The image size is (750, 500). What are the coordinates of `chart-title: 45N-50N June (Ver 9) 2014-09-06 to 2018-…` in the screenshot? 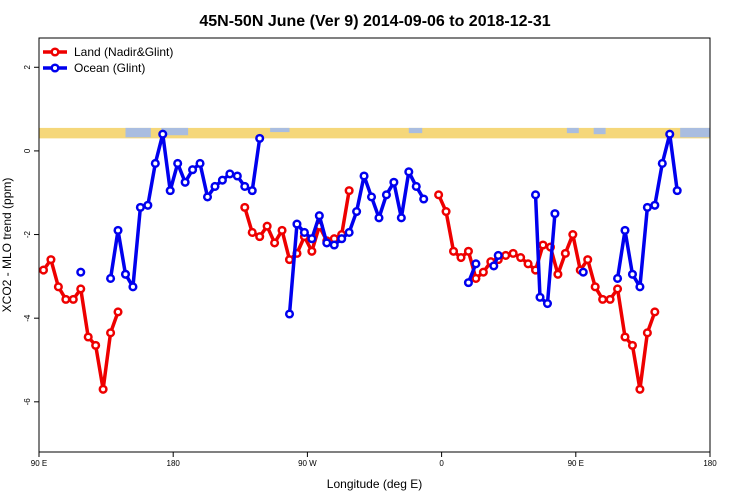 It's located at (374, 21).